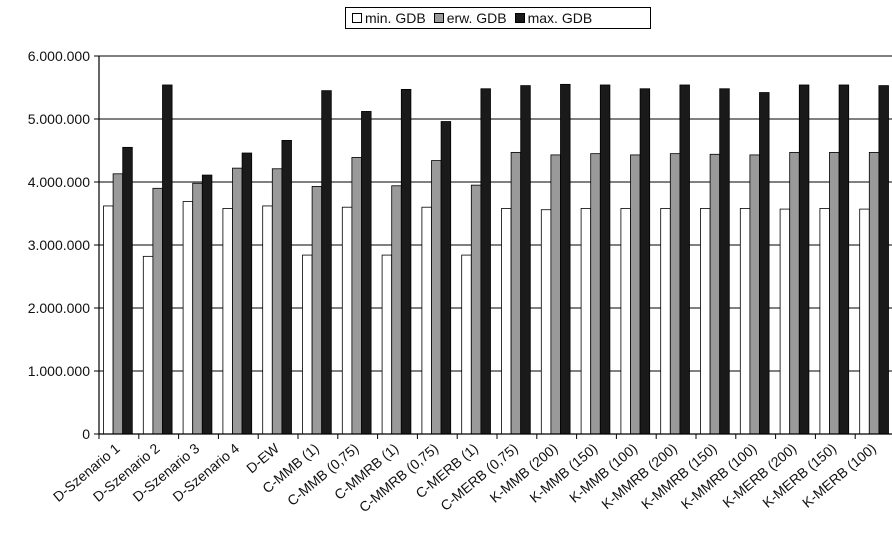 Image resolution: width=892 pixels, height=557 pixels. What do you see at coordinates (476, 18) in the screenshot?
I see `legend-label-erw: erw. GDB` at bounding box center [476, 18].